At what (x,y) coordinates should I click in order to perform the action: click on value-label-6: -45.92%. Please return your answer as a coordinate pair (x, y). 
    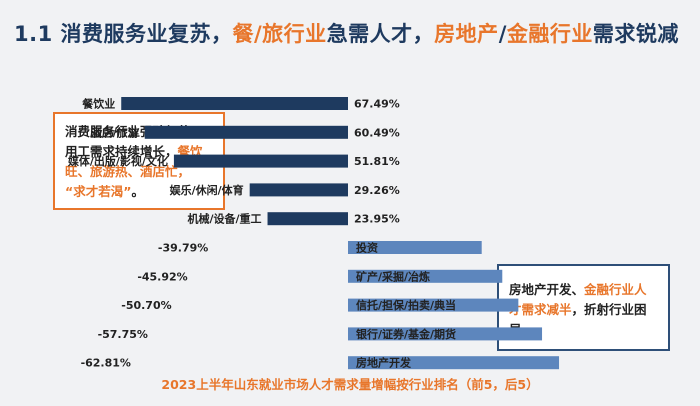
    Looking at the image, I should click on (162, 276).